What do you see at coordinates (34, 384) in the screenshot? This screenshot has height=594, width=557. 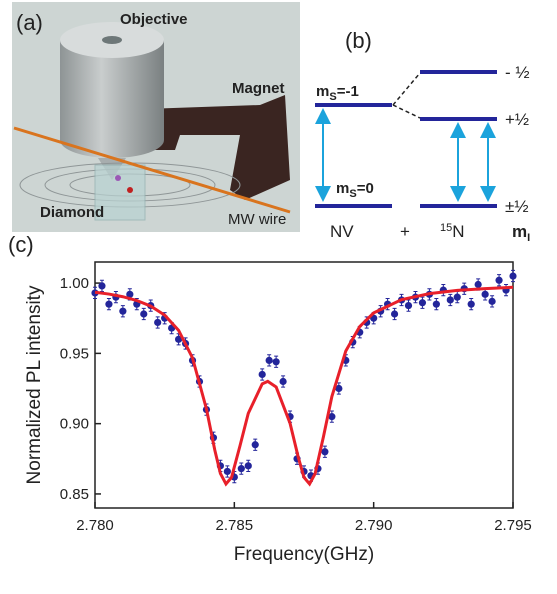 I see `y-axis-label: Normalized PL intensity` at bounding box center [34, 384].